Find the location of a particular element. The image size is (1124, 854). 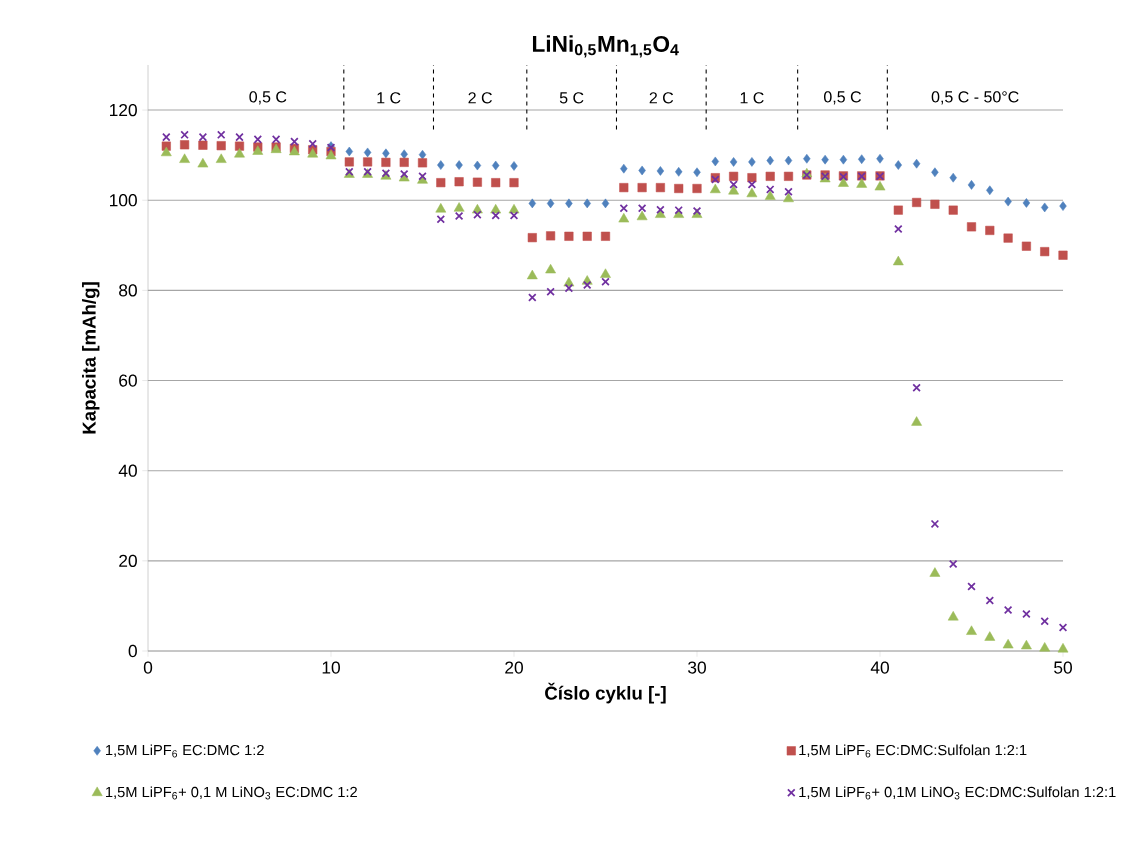

legend-label: 1,5M LiPF$_{6}$+ 0,1M LiNO$_{3}$ EC:DMC:Sulfolan 1:2:1 is located at coordinates (957, 793).